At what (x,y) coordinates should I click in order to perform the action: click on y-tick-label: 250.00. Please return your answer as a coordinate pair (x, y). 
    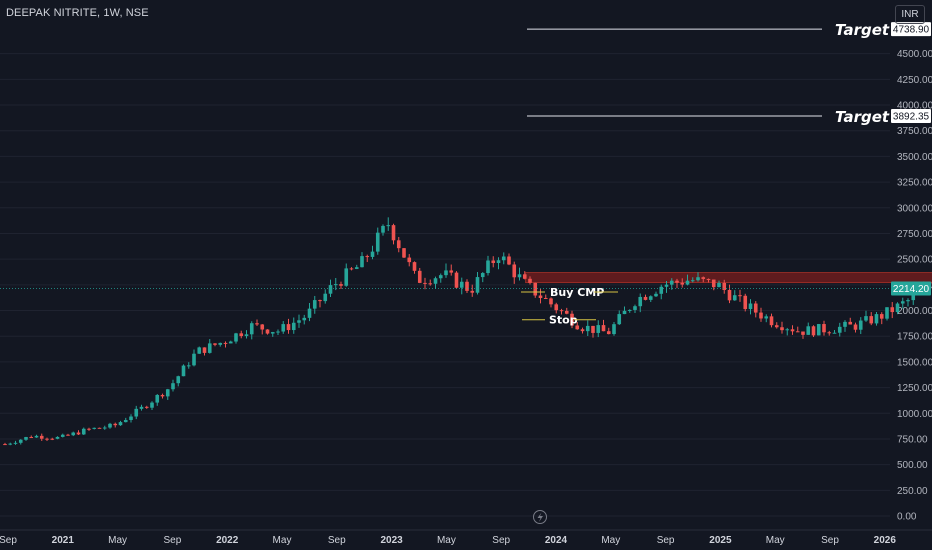
    Looking at the image, I should click on (912, 491).